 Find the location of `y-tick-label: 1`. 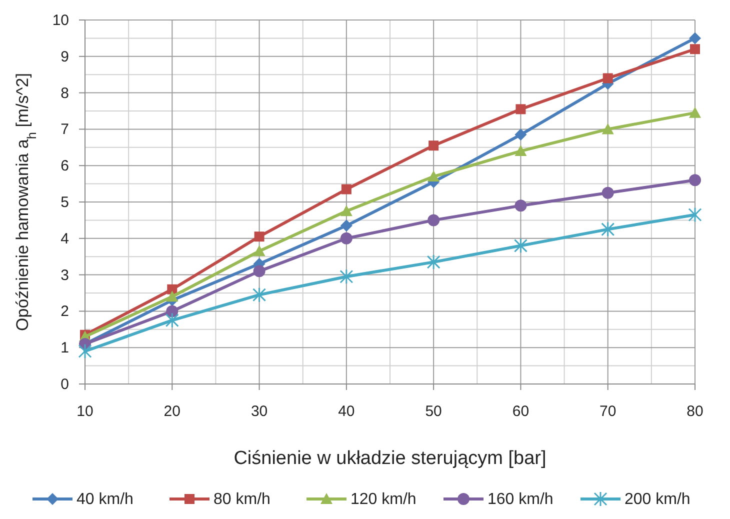

y-tick-label: 1 is located at coordinates (64, 348).